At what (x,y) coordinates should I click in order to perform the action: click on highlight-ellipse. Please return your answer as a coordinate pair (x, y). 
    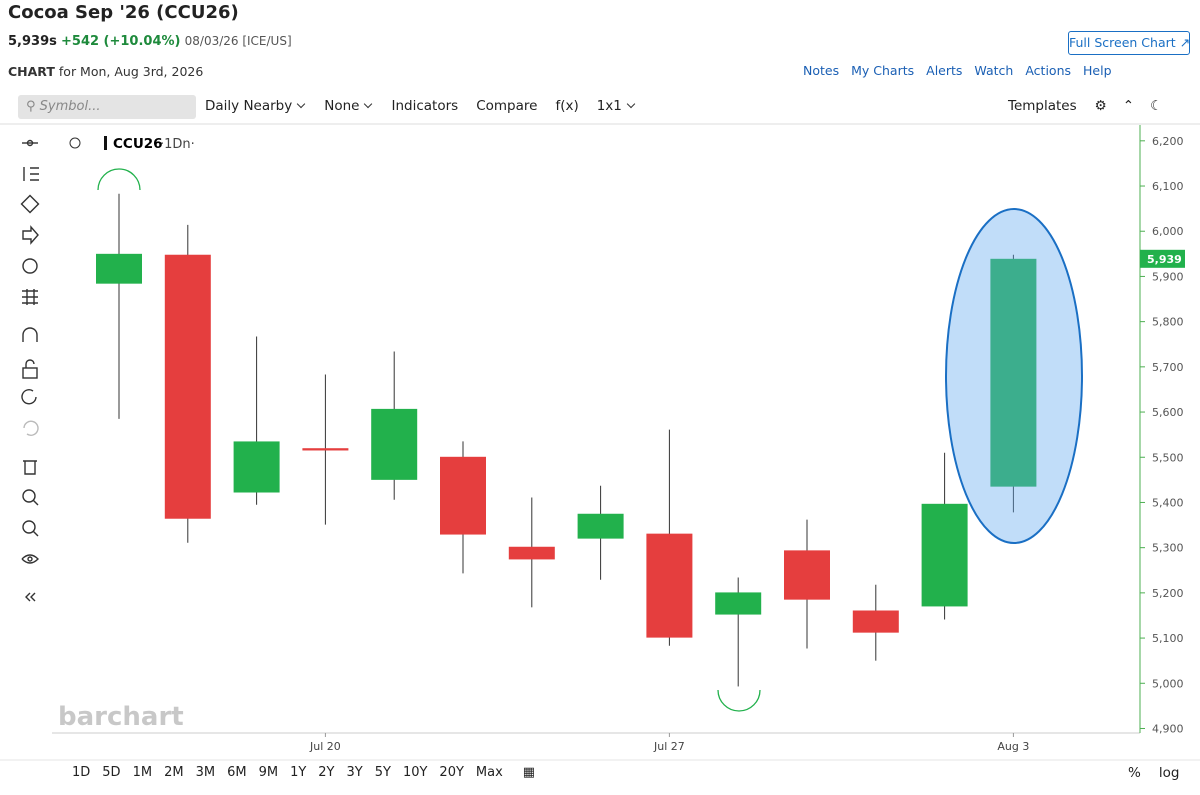
    Looking at the image, I should click on (1014, 376).